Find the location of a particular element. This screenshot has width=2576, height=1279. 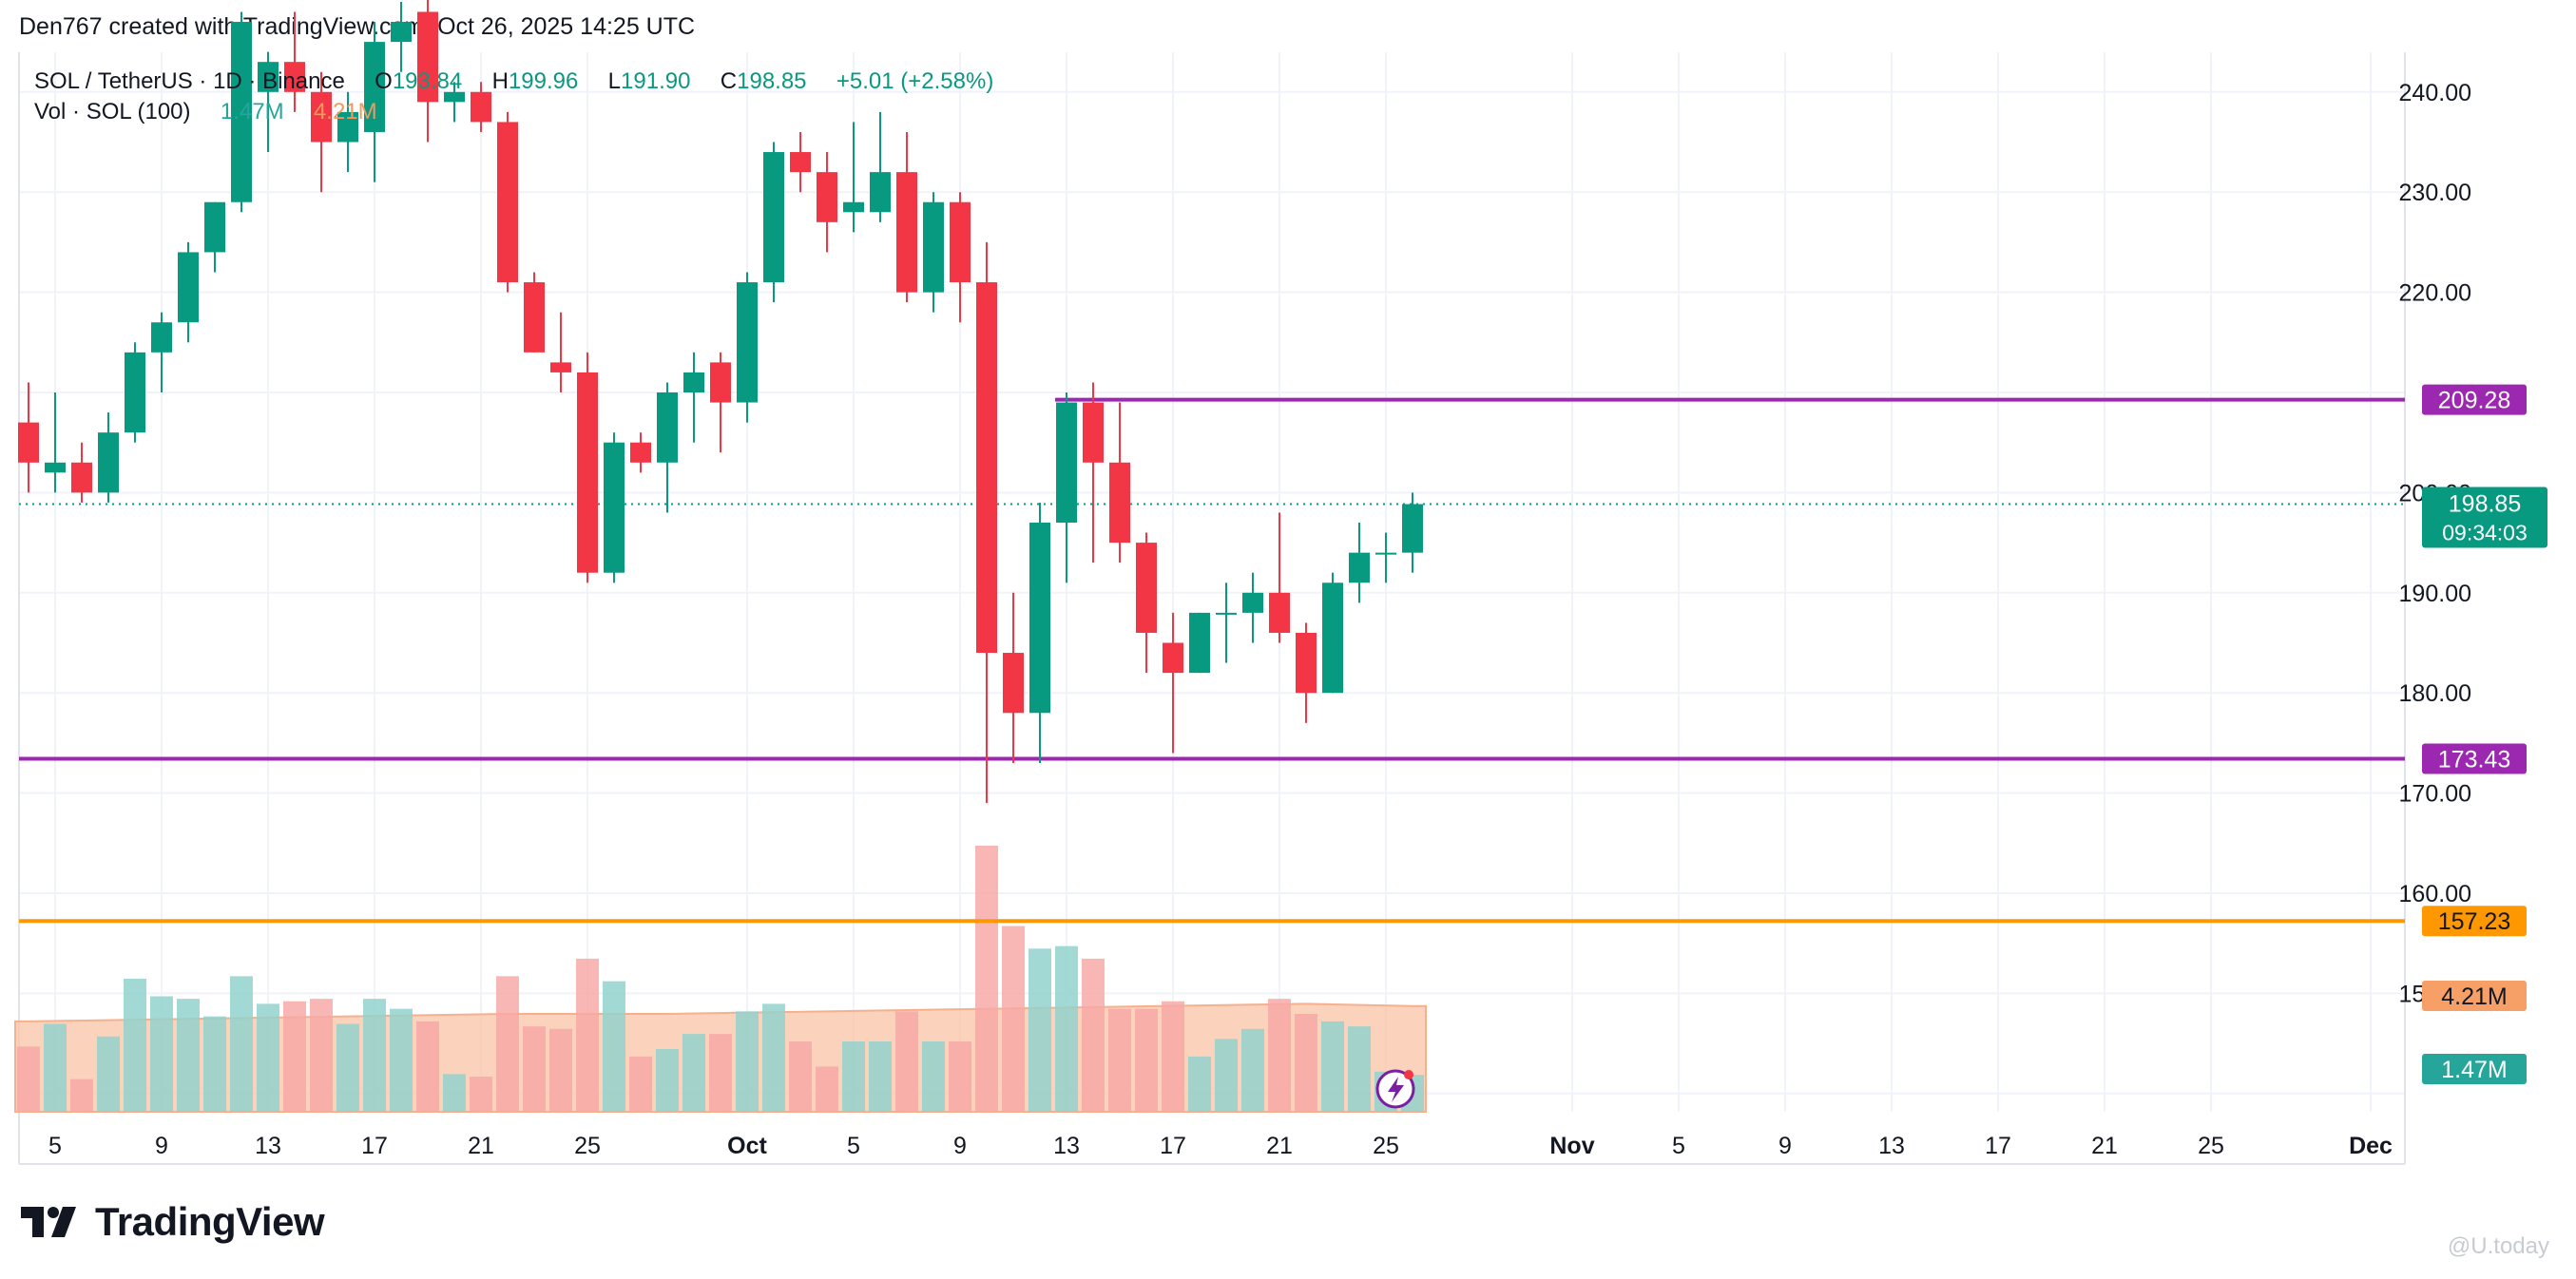

level-price-tag: 209.28 is located at coordinates (2474, 401).